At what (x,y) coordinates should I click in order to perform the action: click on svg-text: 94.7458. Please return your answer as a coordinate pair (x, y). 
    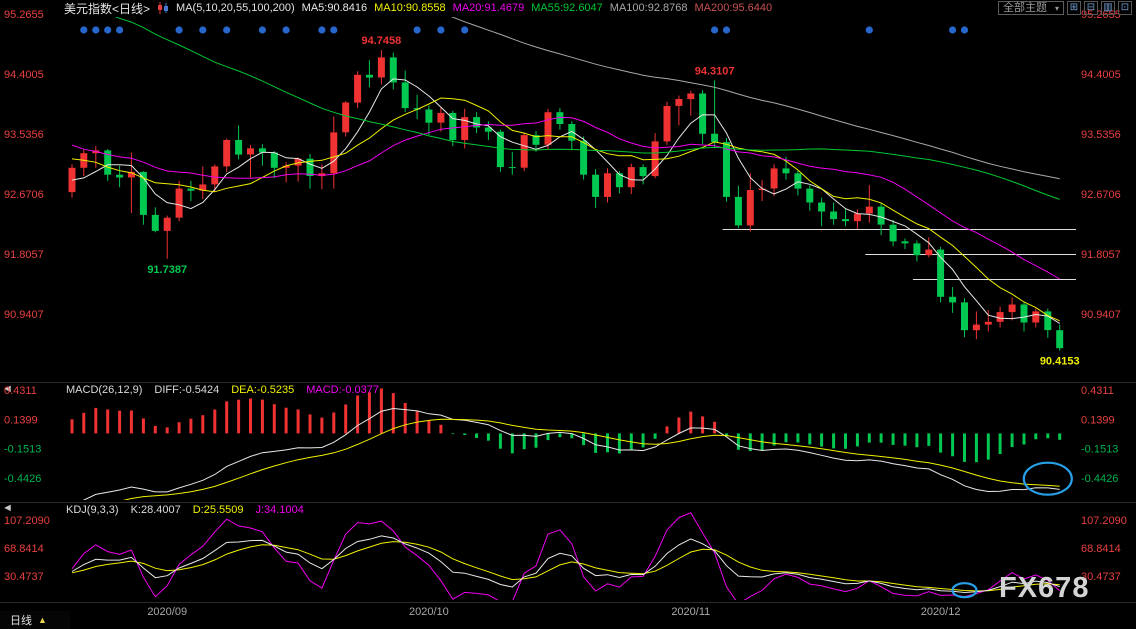
    Looking at the image, I should click on (382, 41).